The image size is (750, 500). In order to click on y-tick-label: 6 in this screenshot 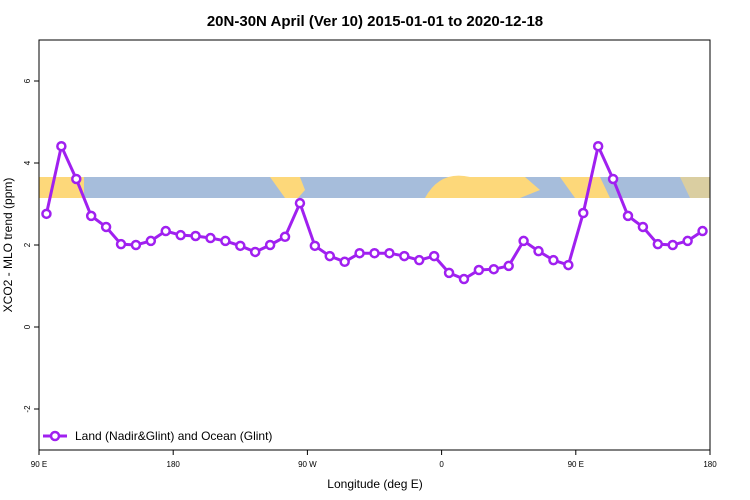, I will do `click(27, 80)`.